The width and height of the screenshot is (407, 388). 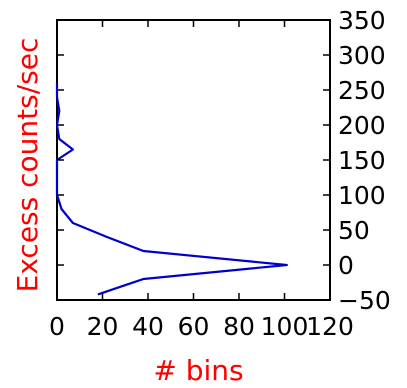 What do you see at coordinates (346, 265) in the screenshot?
I see `y-tick-label: 0` at bounding box center [346, 265].